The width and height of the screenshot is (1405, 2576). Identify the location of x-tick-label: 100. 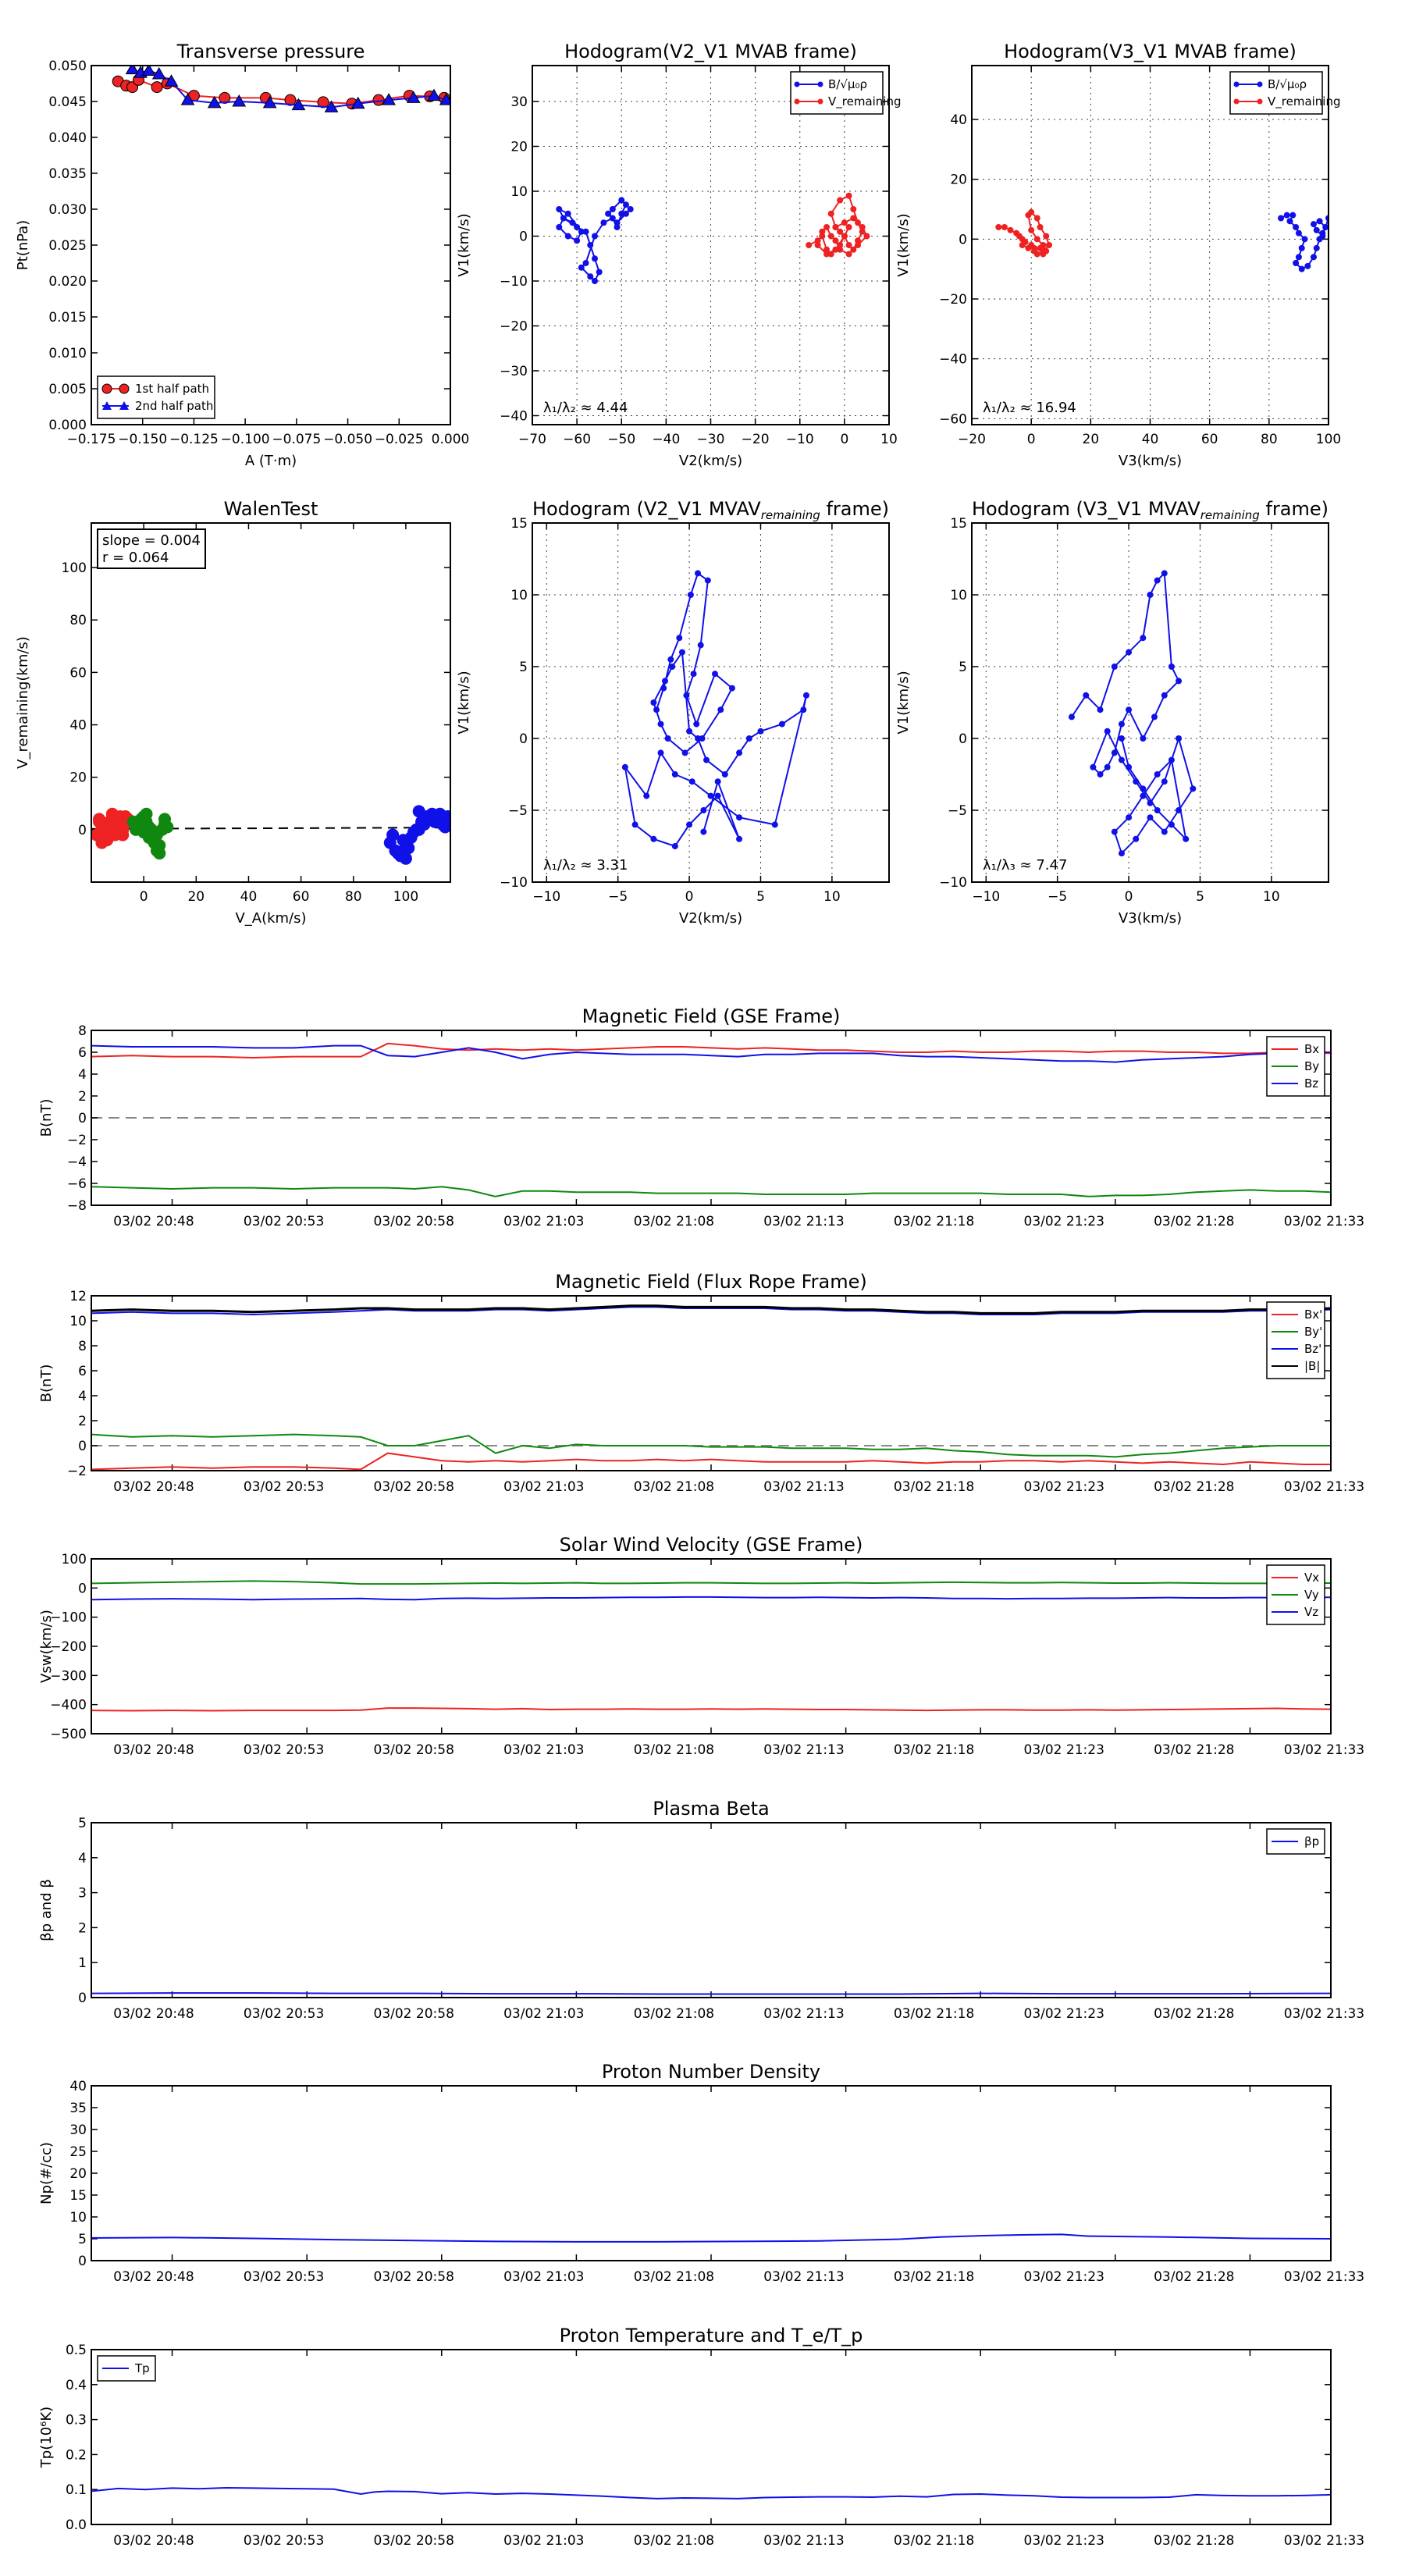
(406, 897).